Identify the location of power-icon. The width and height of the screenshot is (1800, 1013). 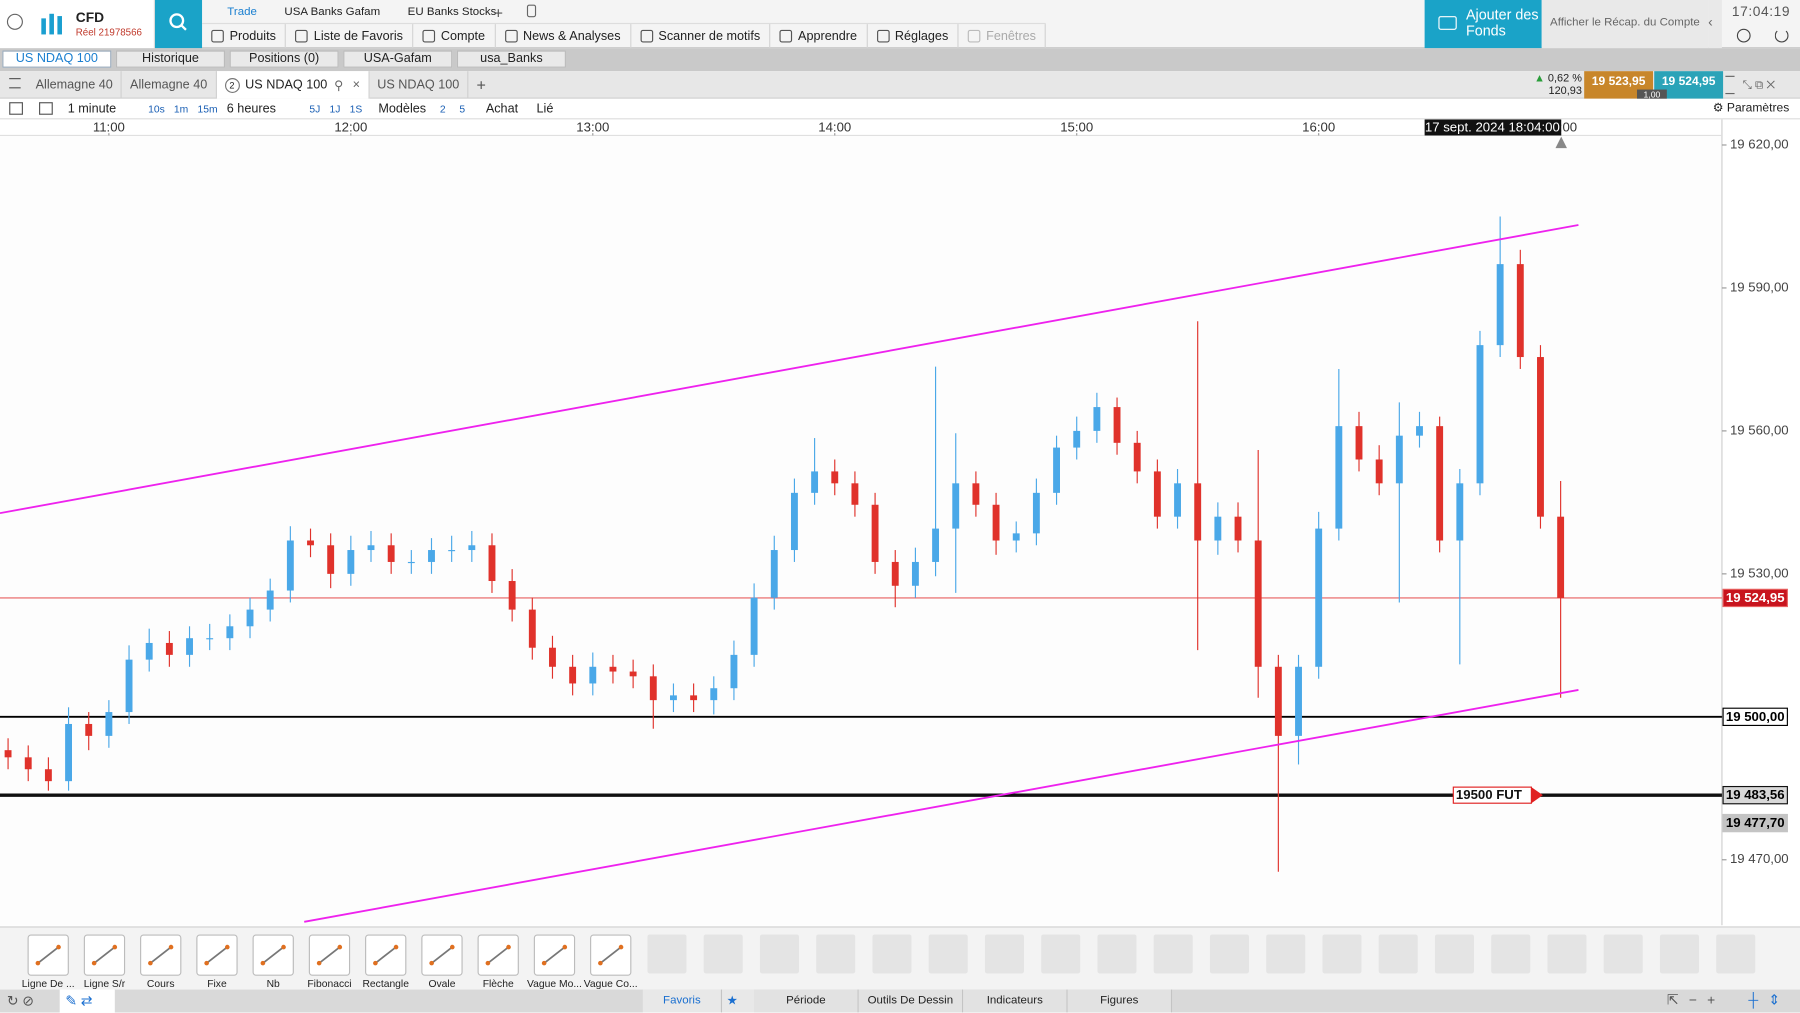
(1781, 35).